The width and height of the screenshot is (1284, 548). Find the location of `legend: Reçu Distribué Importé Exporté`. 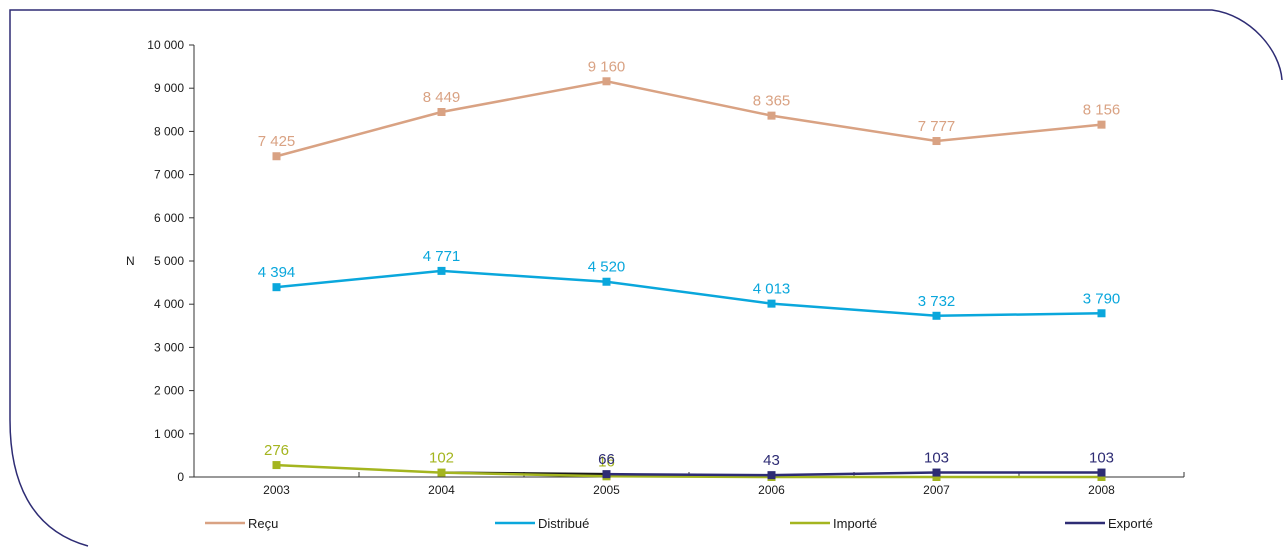

legend: Reçu Distribué Importé Exporté is located at coordinates (679, 523).